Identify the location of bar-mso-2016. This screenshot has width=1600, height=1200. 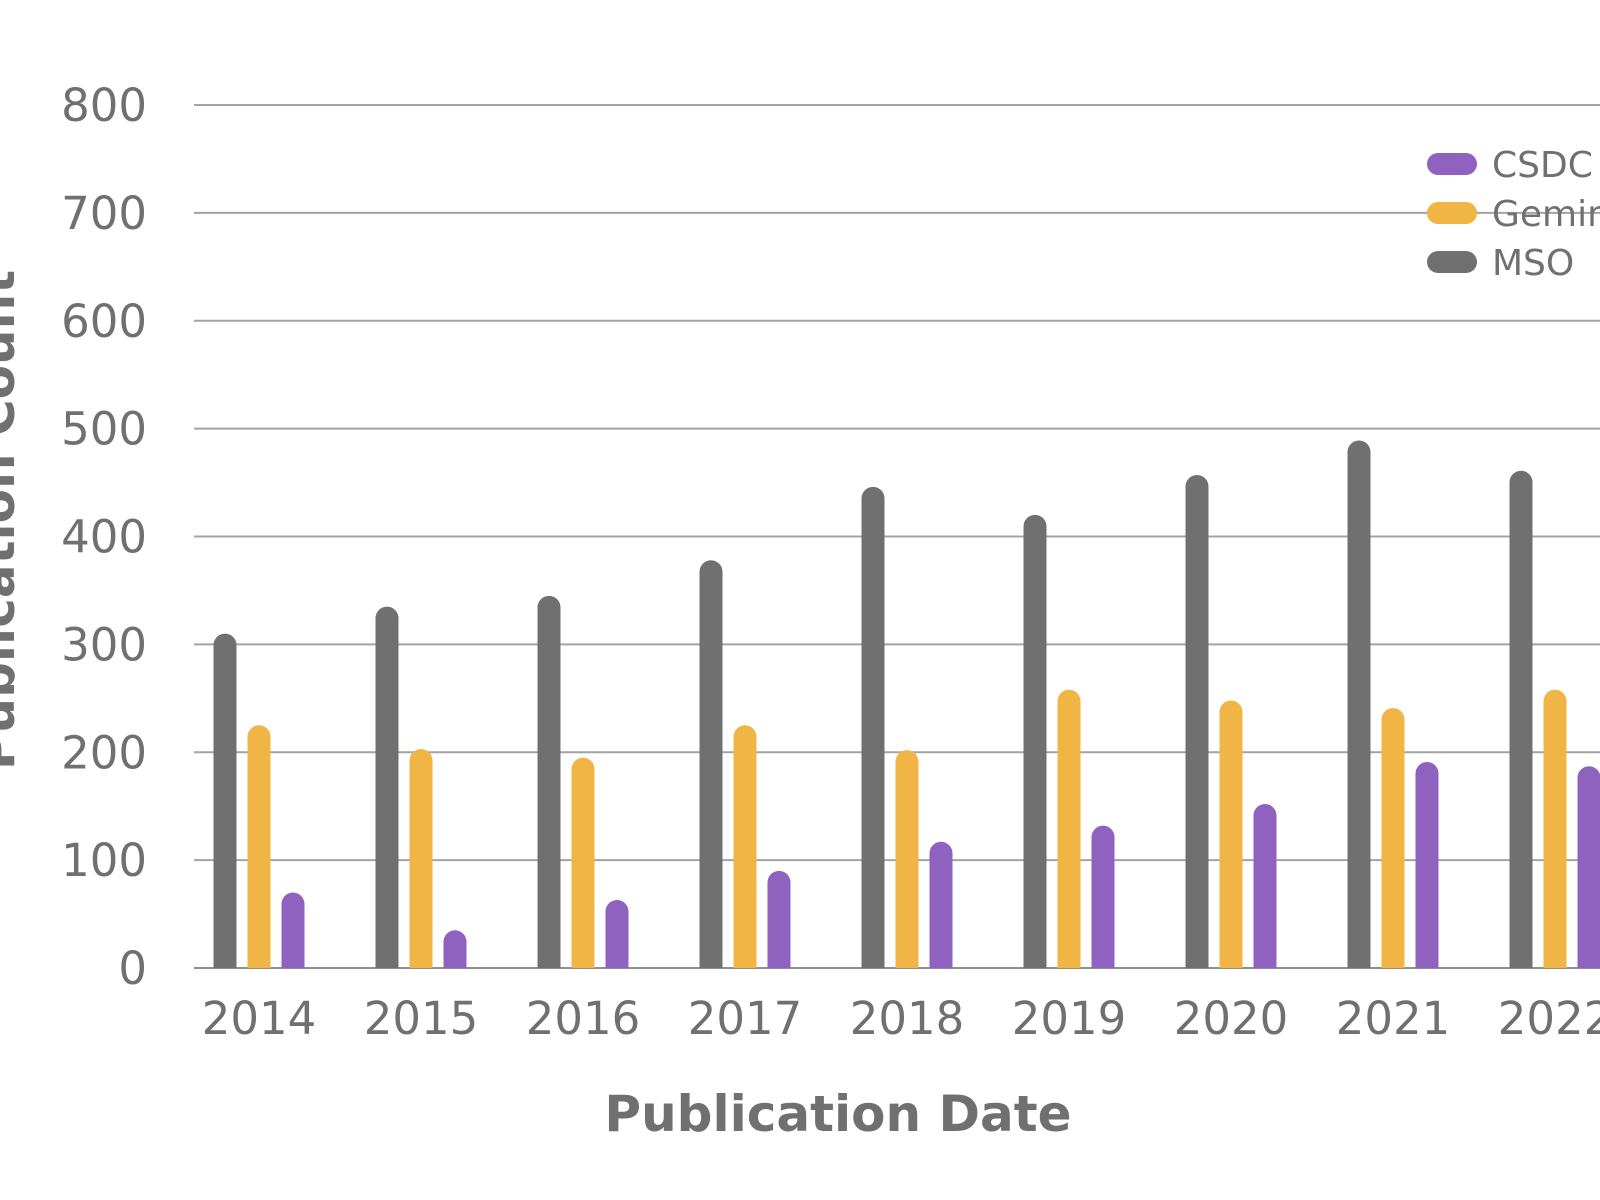
(549, 781).